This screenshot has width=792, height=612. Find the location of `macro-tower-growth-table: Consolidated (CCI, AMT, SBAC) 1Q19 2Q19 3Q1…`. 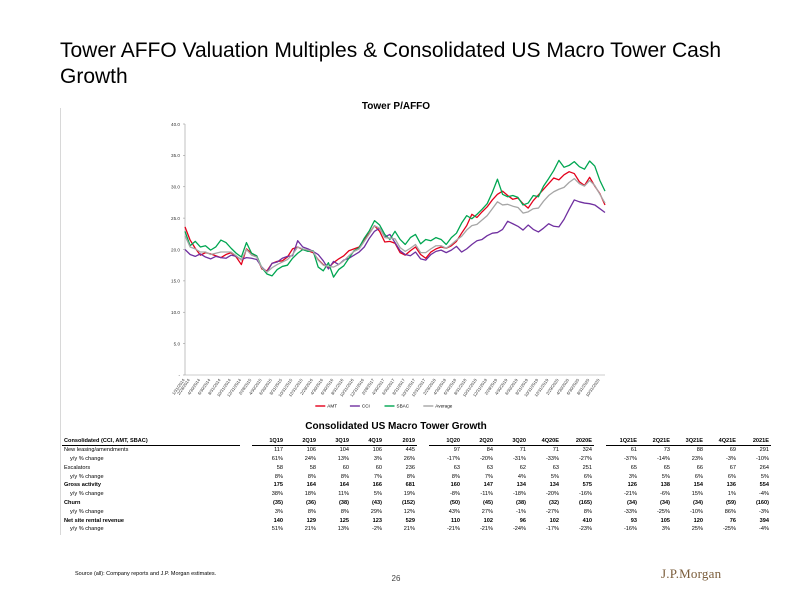

macro-tower-growth-table: Consolidated (CCI, AMT, SBAC) 1Q19 2Q19 3Q1… is located at coordinates (416, 485).